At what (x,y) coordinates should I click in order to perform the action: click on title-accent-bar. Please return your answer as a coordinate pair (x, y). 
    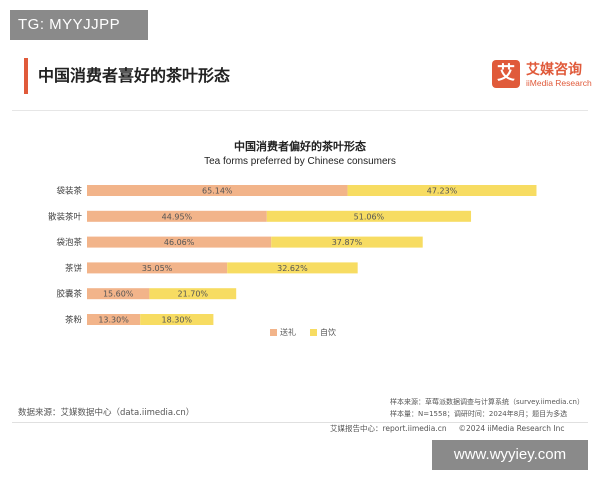
    Looking at the image, I should click on (26, 76).